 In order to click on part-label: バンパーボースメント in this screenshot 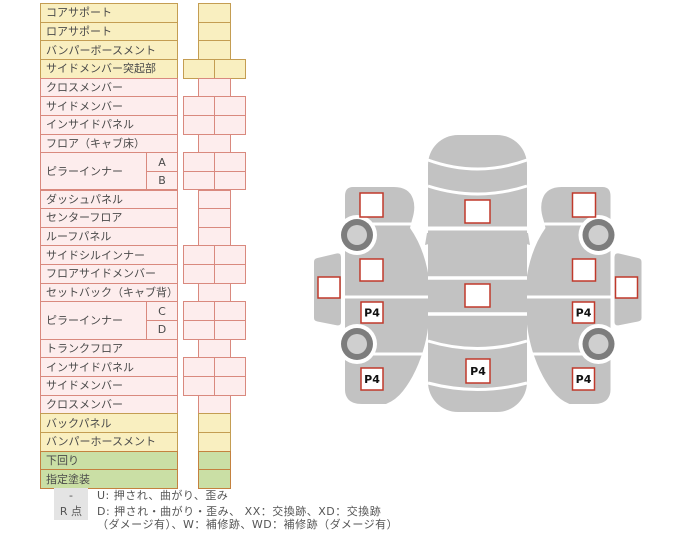, I will do `click(109, 50)`.